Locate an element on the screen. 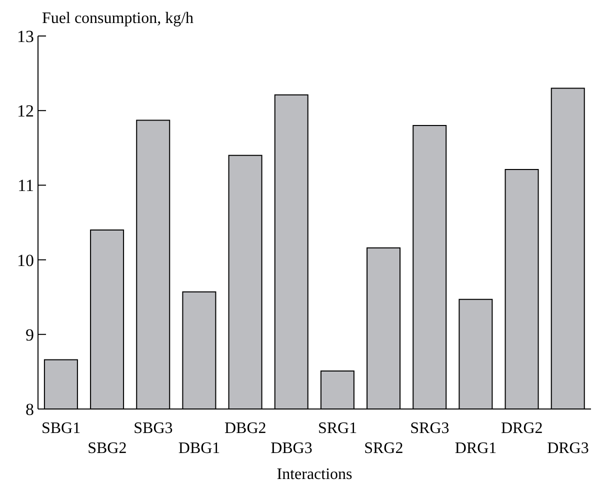 This screenshot has height=491, width=601. x-tick-label: SBG3 is located at coordinates (153, 428).